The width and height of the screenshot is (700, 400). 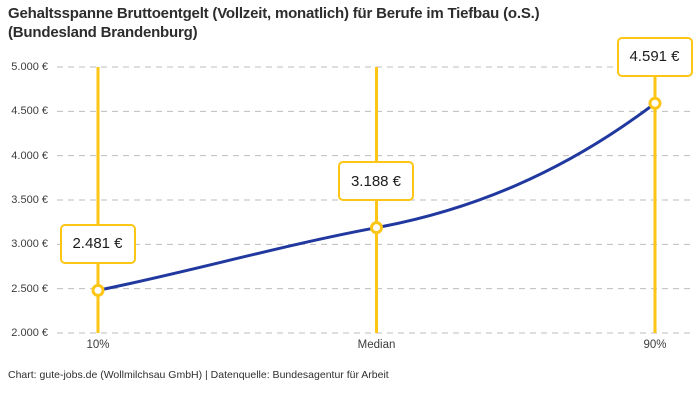 I want to click on x-tick-label: 90%, so click(x=655, y=345).